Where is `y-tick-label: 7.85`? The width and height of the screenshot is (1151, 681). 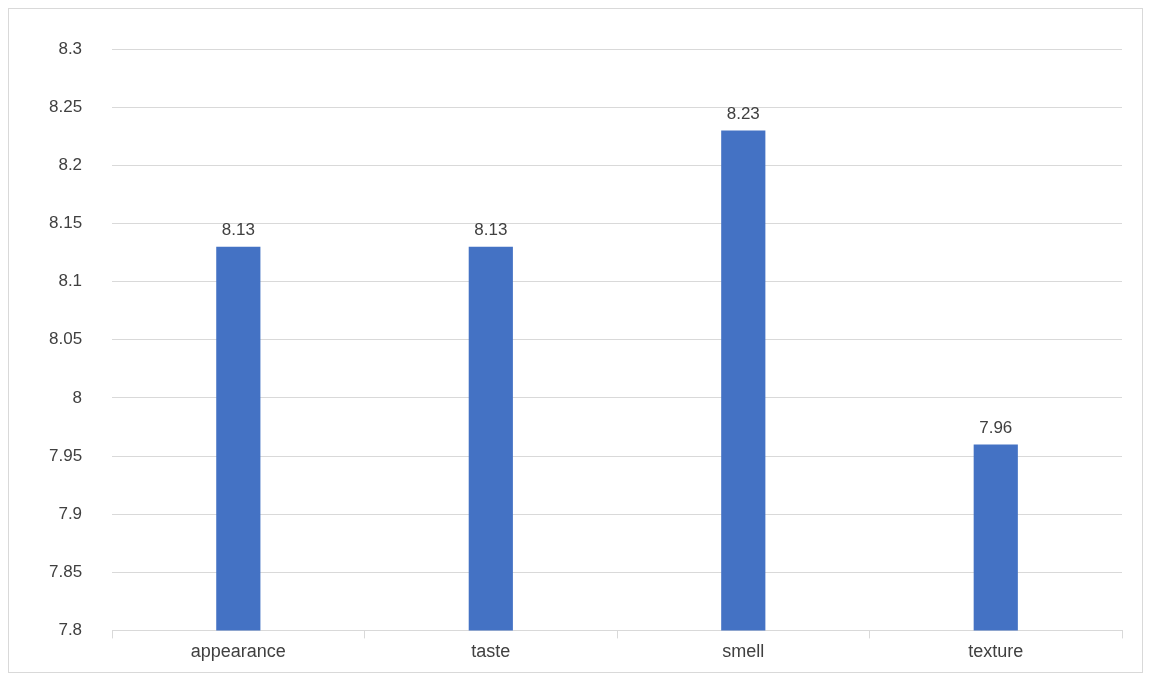 y-tick-label: 7.85 is located at coordinates (65, 571).